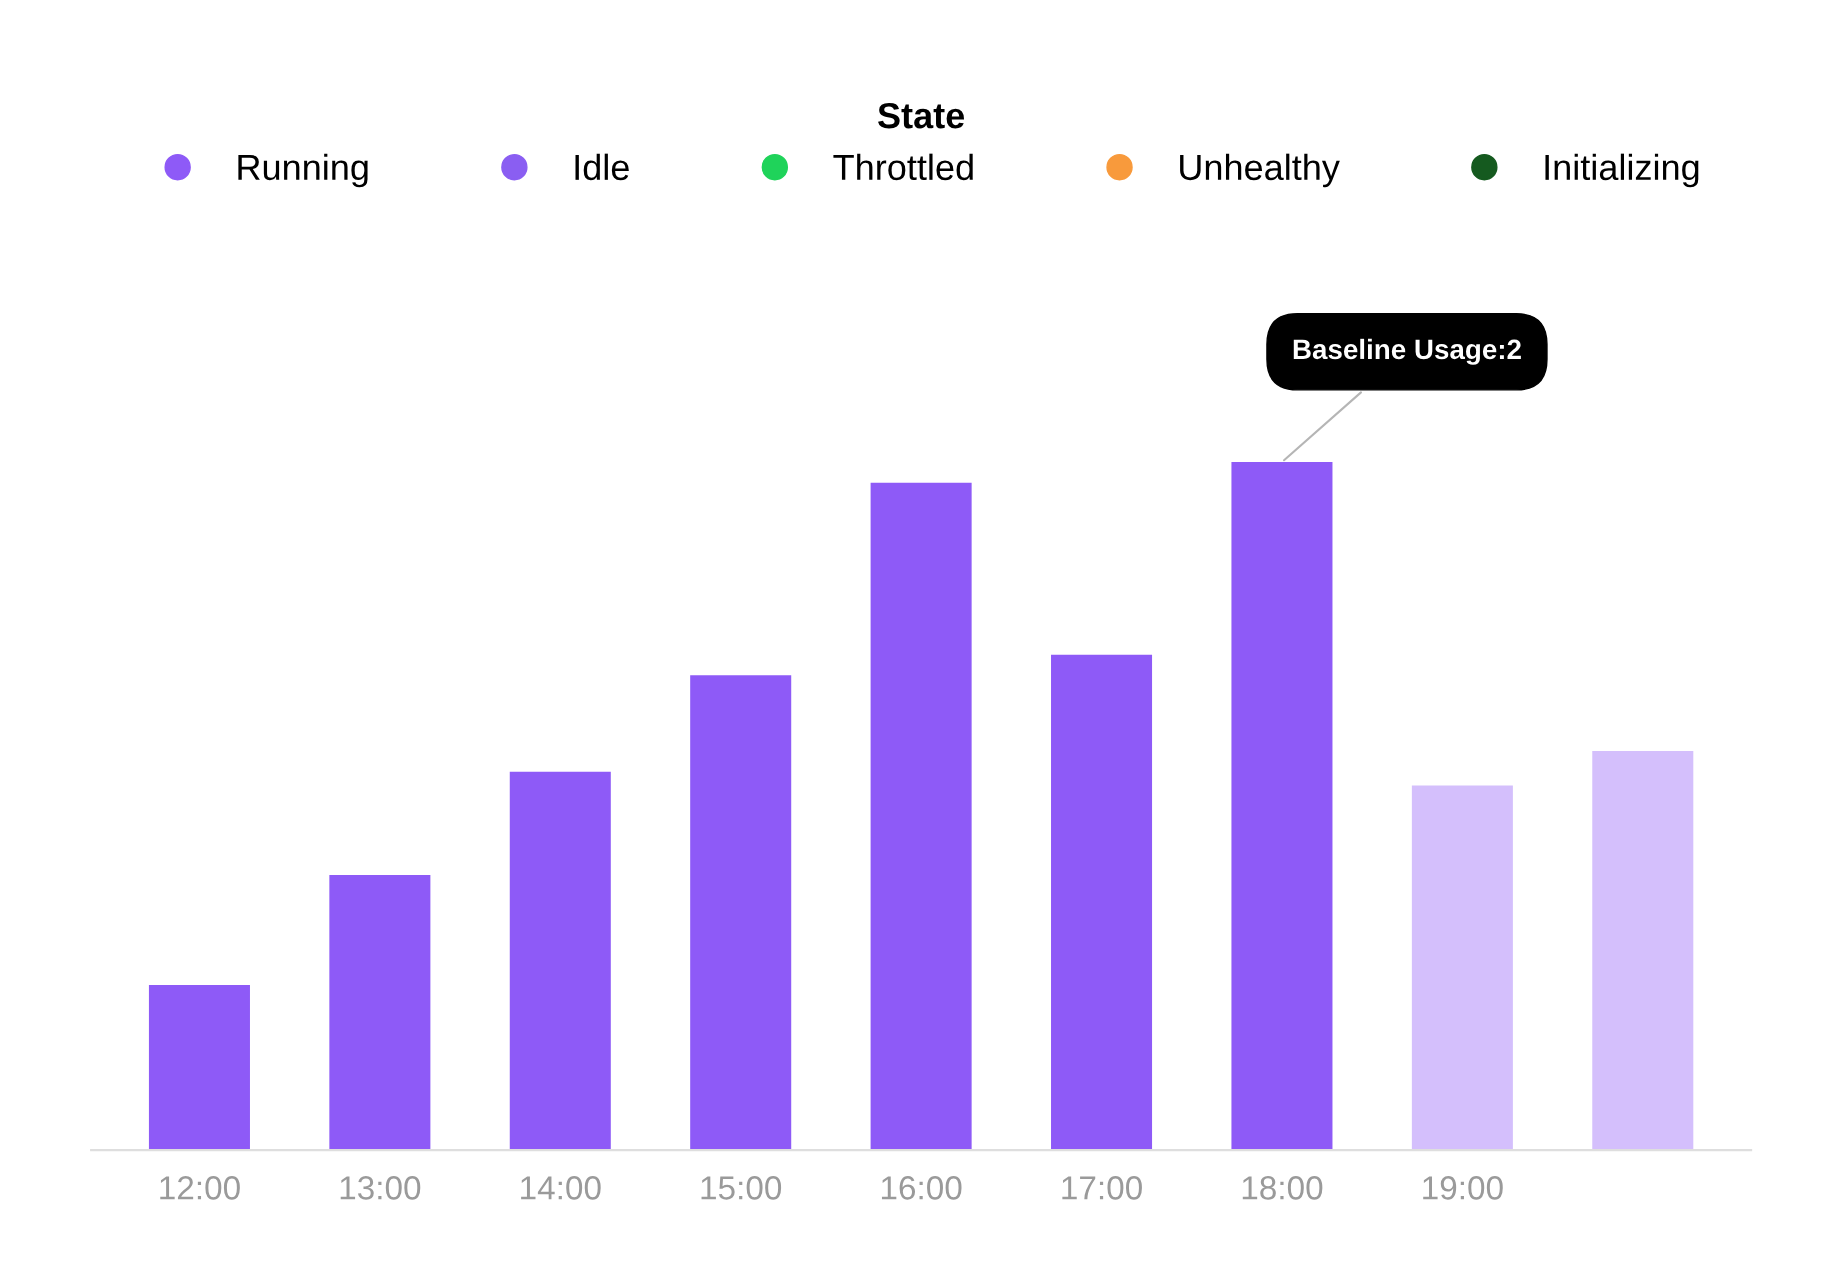 The height and width of the screenshot is (1278, 1824). What do you see at coordinates (1463, 1188) in the screenshot?
I see `x-tick-label: 19:00` at bounding box center [1463, 1188].